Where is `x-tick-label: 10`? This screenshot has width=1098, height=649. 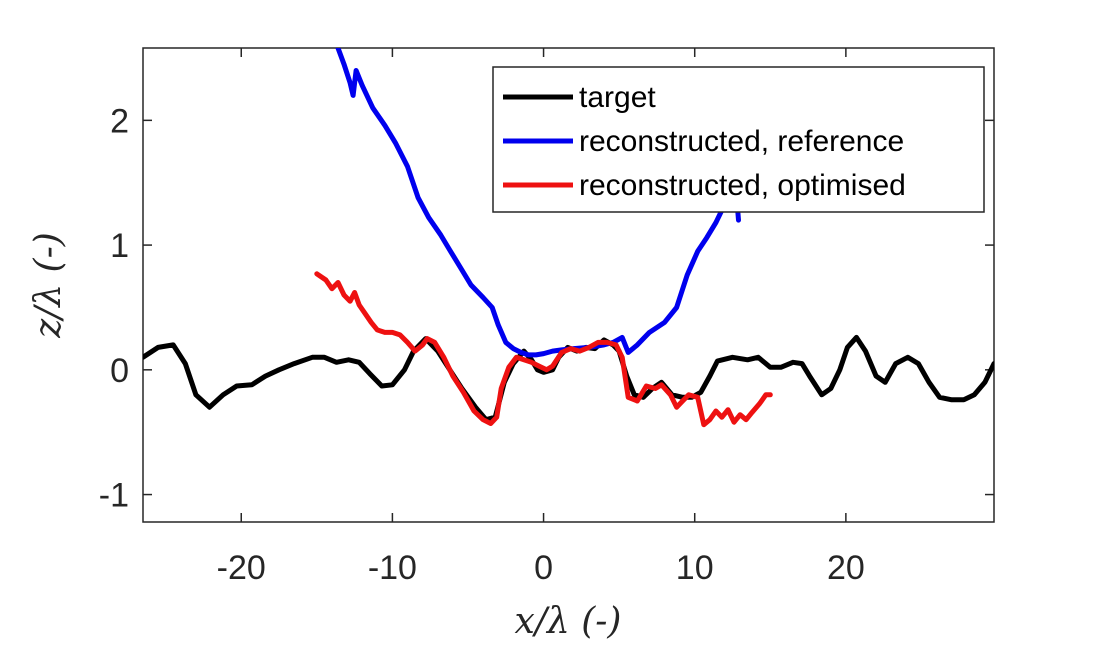
x-tick-label: 10 is located at coordinates (695, 568).